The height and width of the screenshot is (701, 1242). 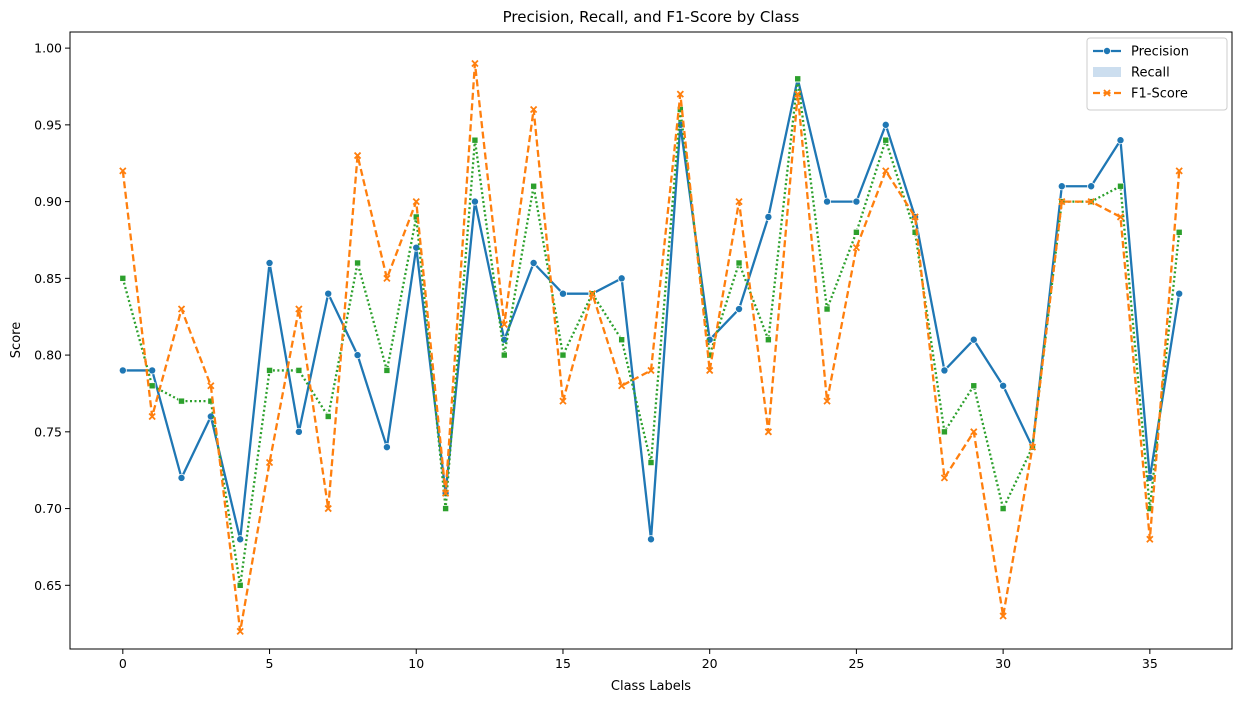 I want to click on legend-swatch-marker, so click(x=1107, y=51).